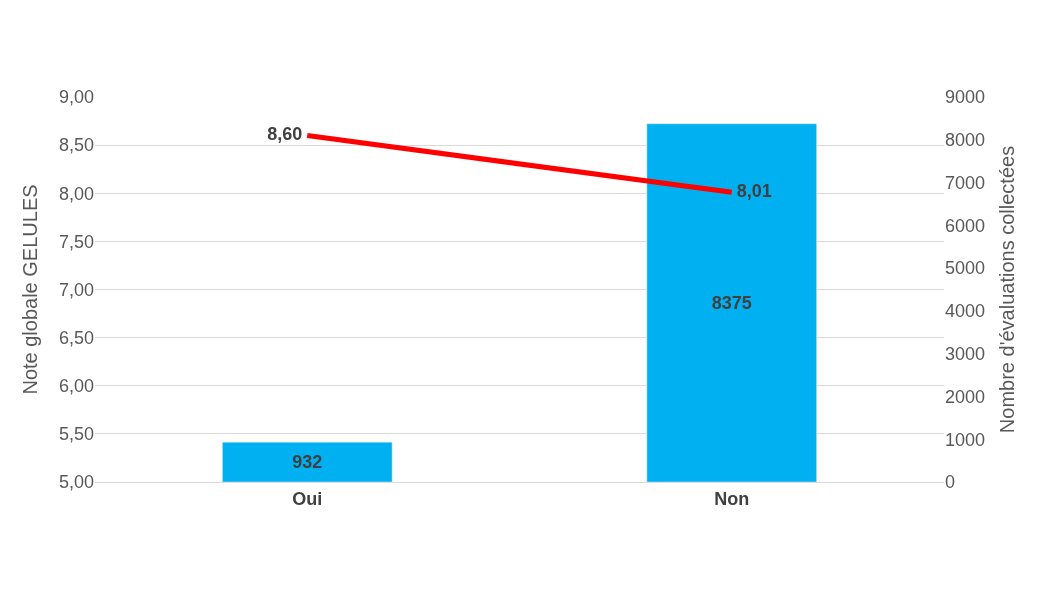 The image size is (1059, 612). I want to click on y-tick-label: 8,00, so click(76, 193).